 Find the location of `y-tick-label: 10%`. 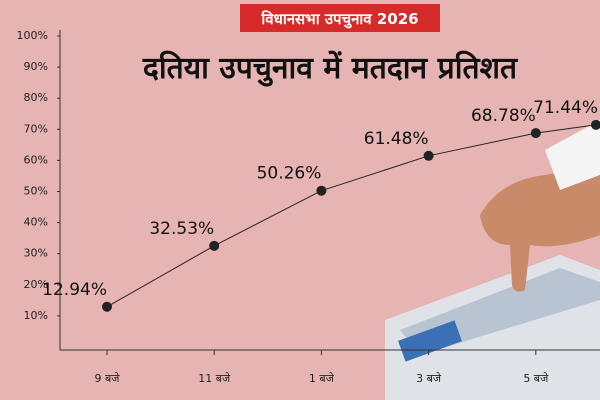

y-tick-label: 10% is located at coordinates (36, 315).